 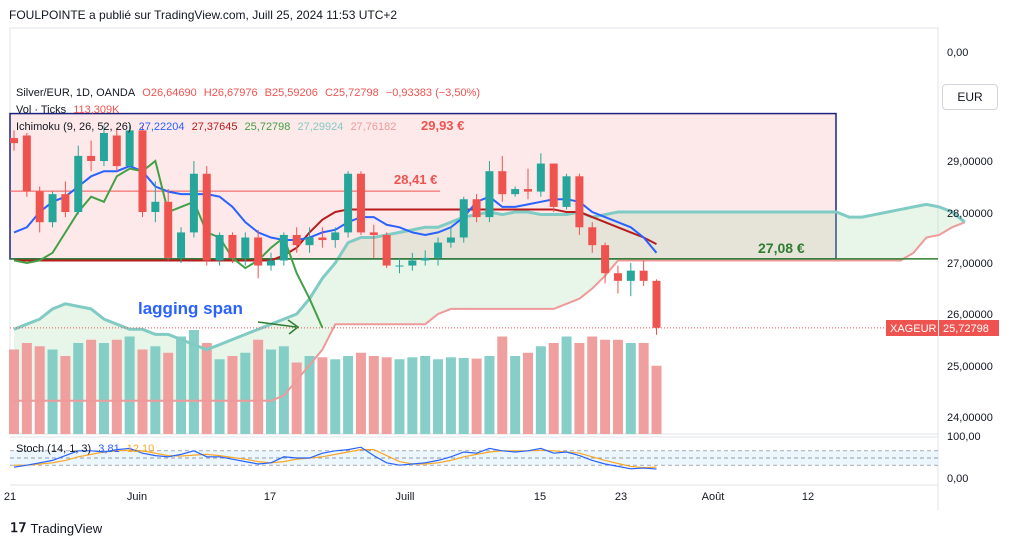 What do you see at coordinates (808, 497) in the screenshot?
I see `time-tick-label: 12` at bounding box center [808, 497].